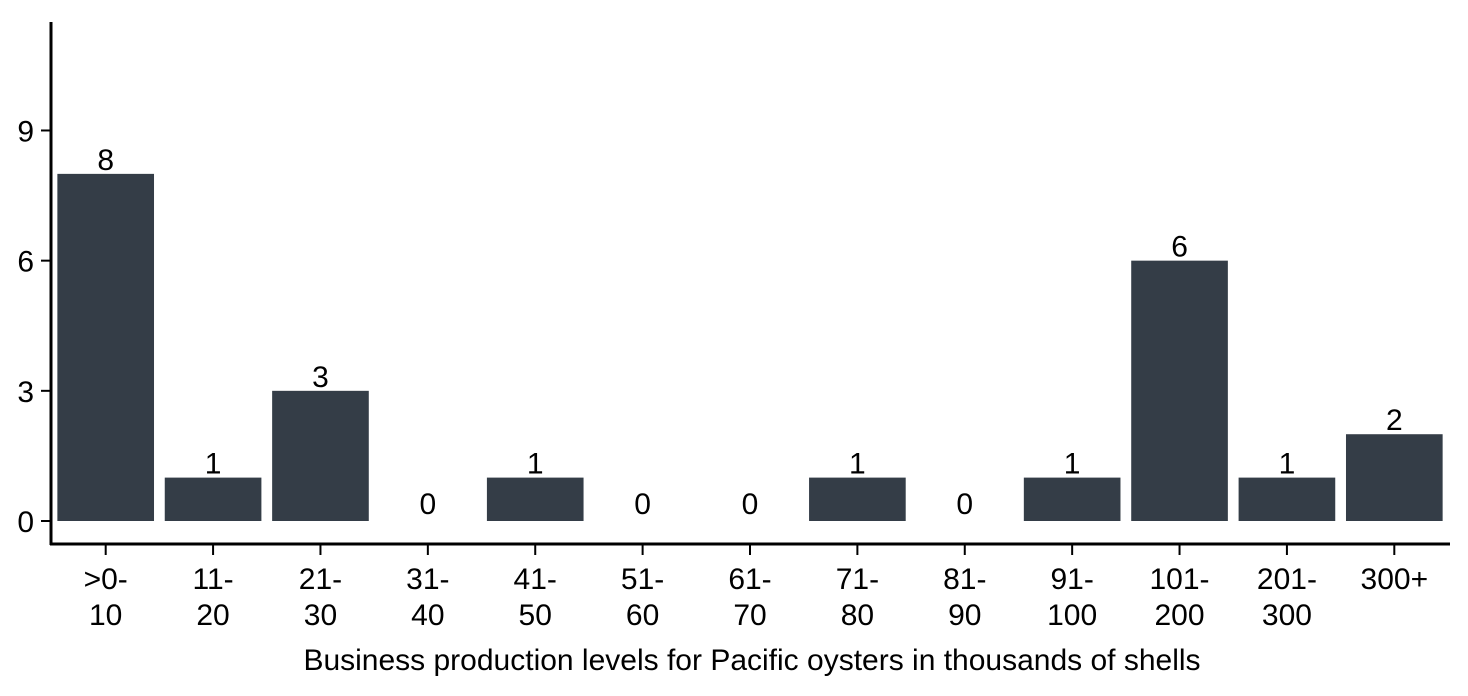 The width and height of the screenshot is (1468, 696). Describe the element at coordinates (213, 597) in the screenshot. I see `x-tick-label: 11-20` at that location.